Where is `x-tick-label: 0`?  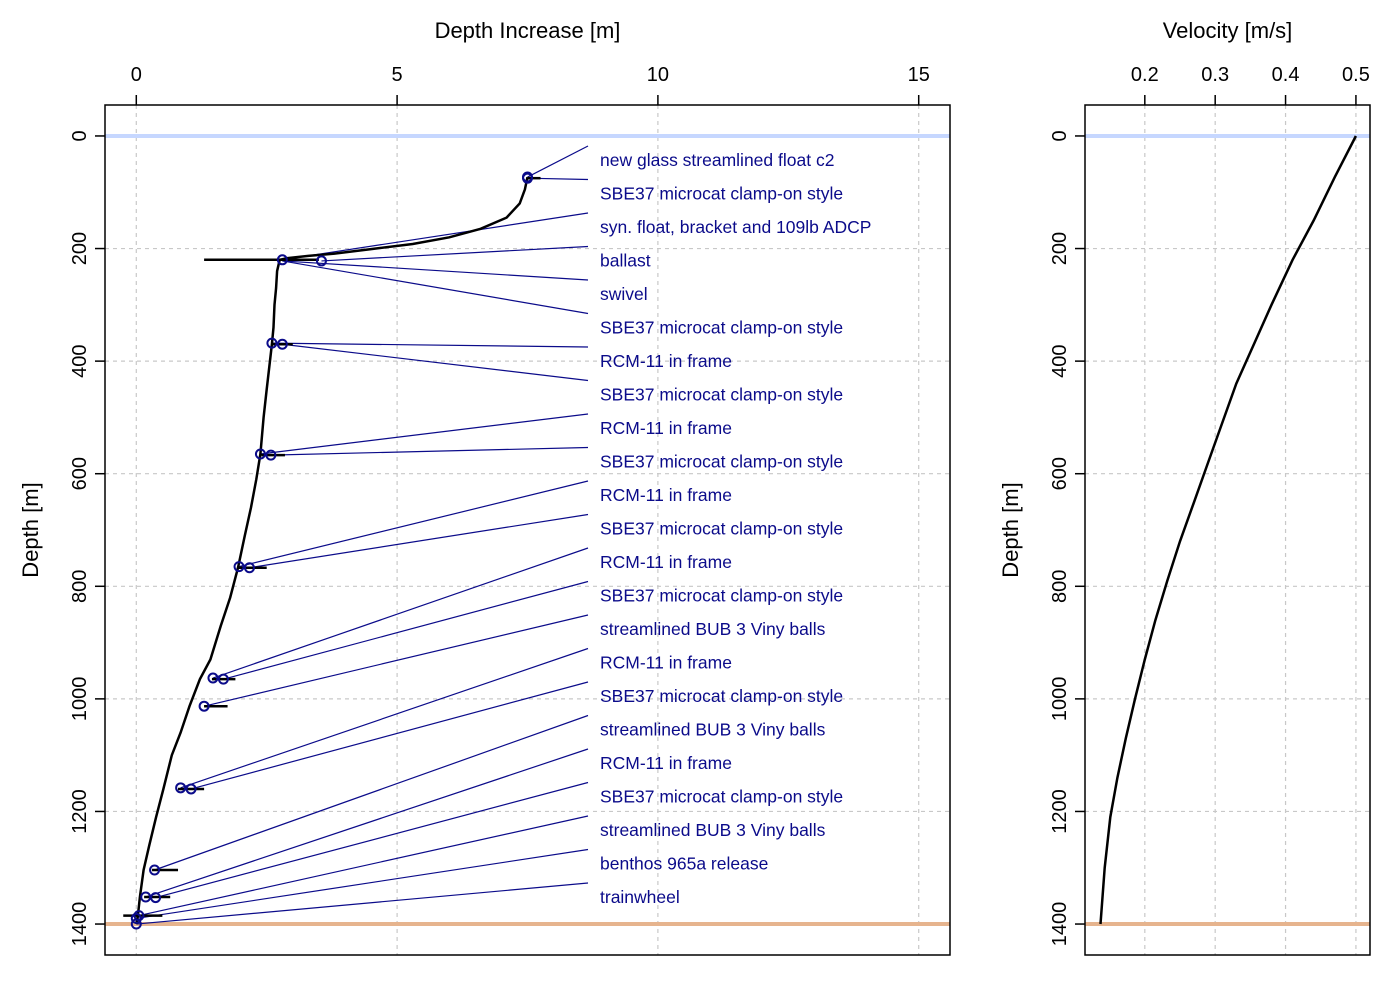
x-tick-label: 0 is located at coordinates (136, 75).